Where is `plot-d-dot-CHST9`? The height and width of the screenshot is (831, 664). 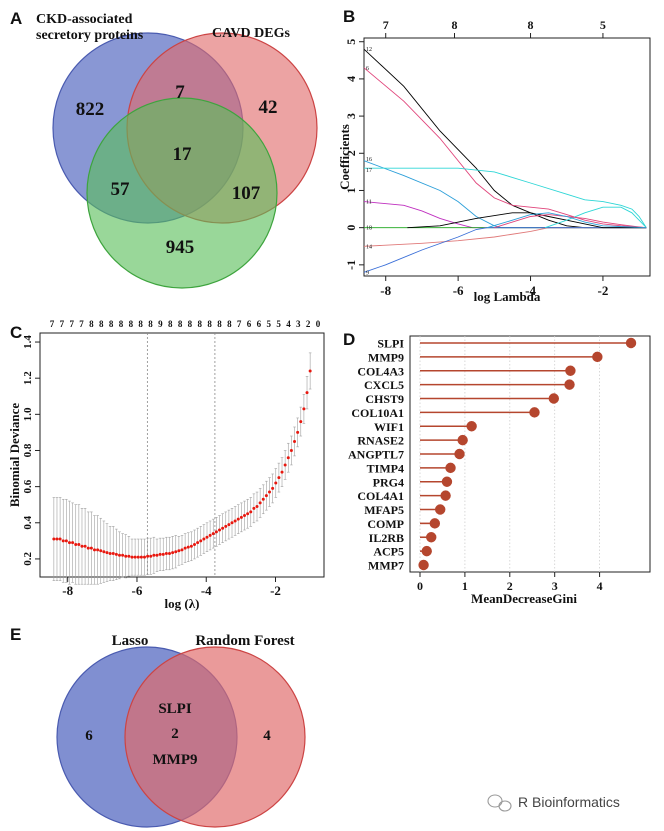
plot-d-dot-CHST9 is located at coordinates (553, 398).